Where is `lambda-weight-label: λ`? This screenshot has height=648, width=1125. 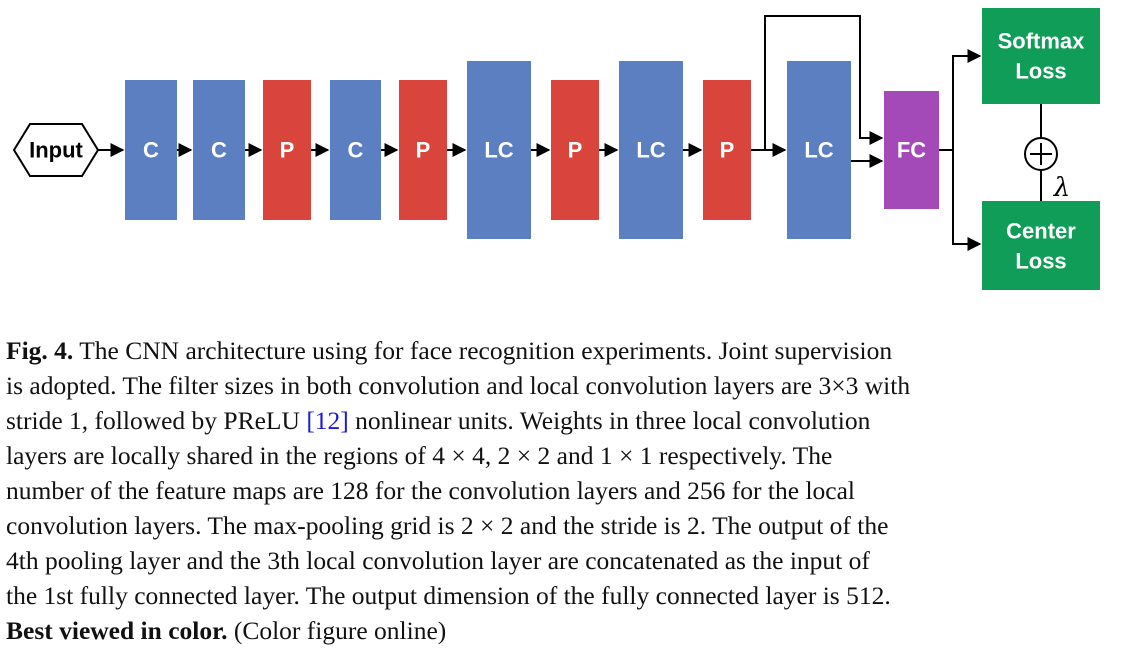
lambda-weight-label: λ is located at coordinates (1061, 188).